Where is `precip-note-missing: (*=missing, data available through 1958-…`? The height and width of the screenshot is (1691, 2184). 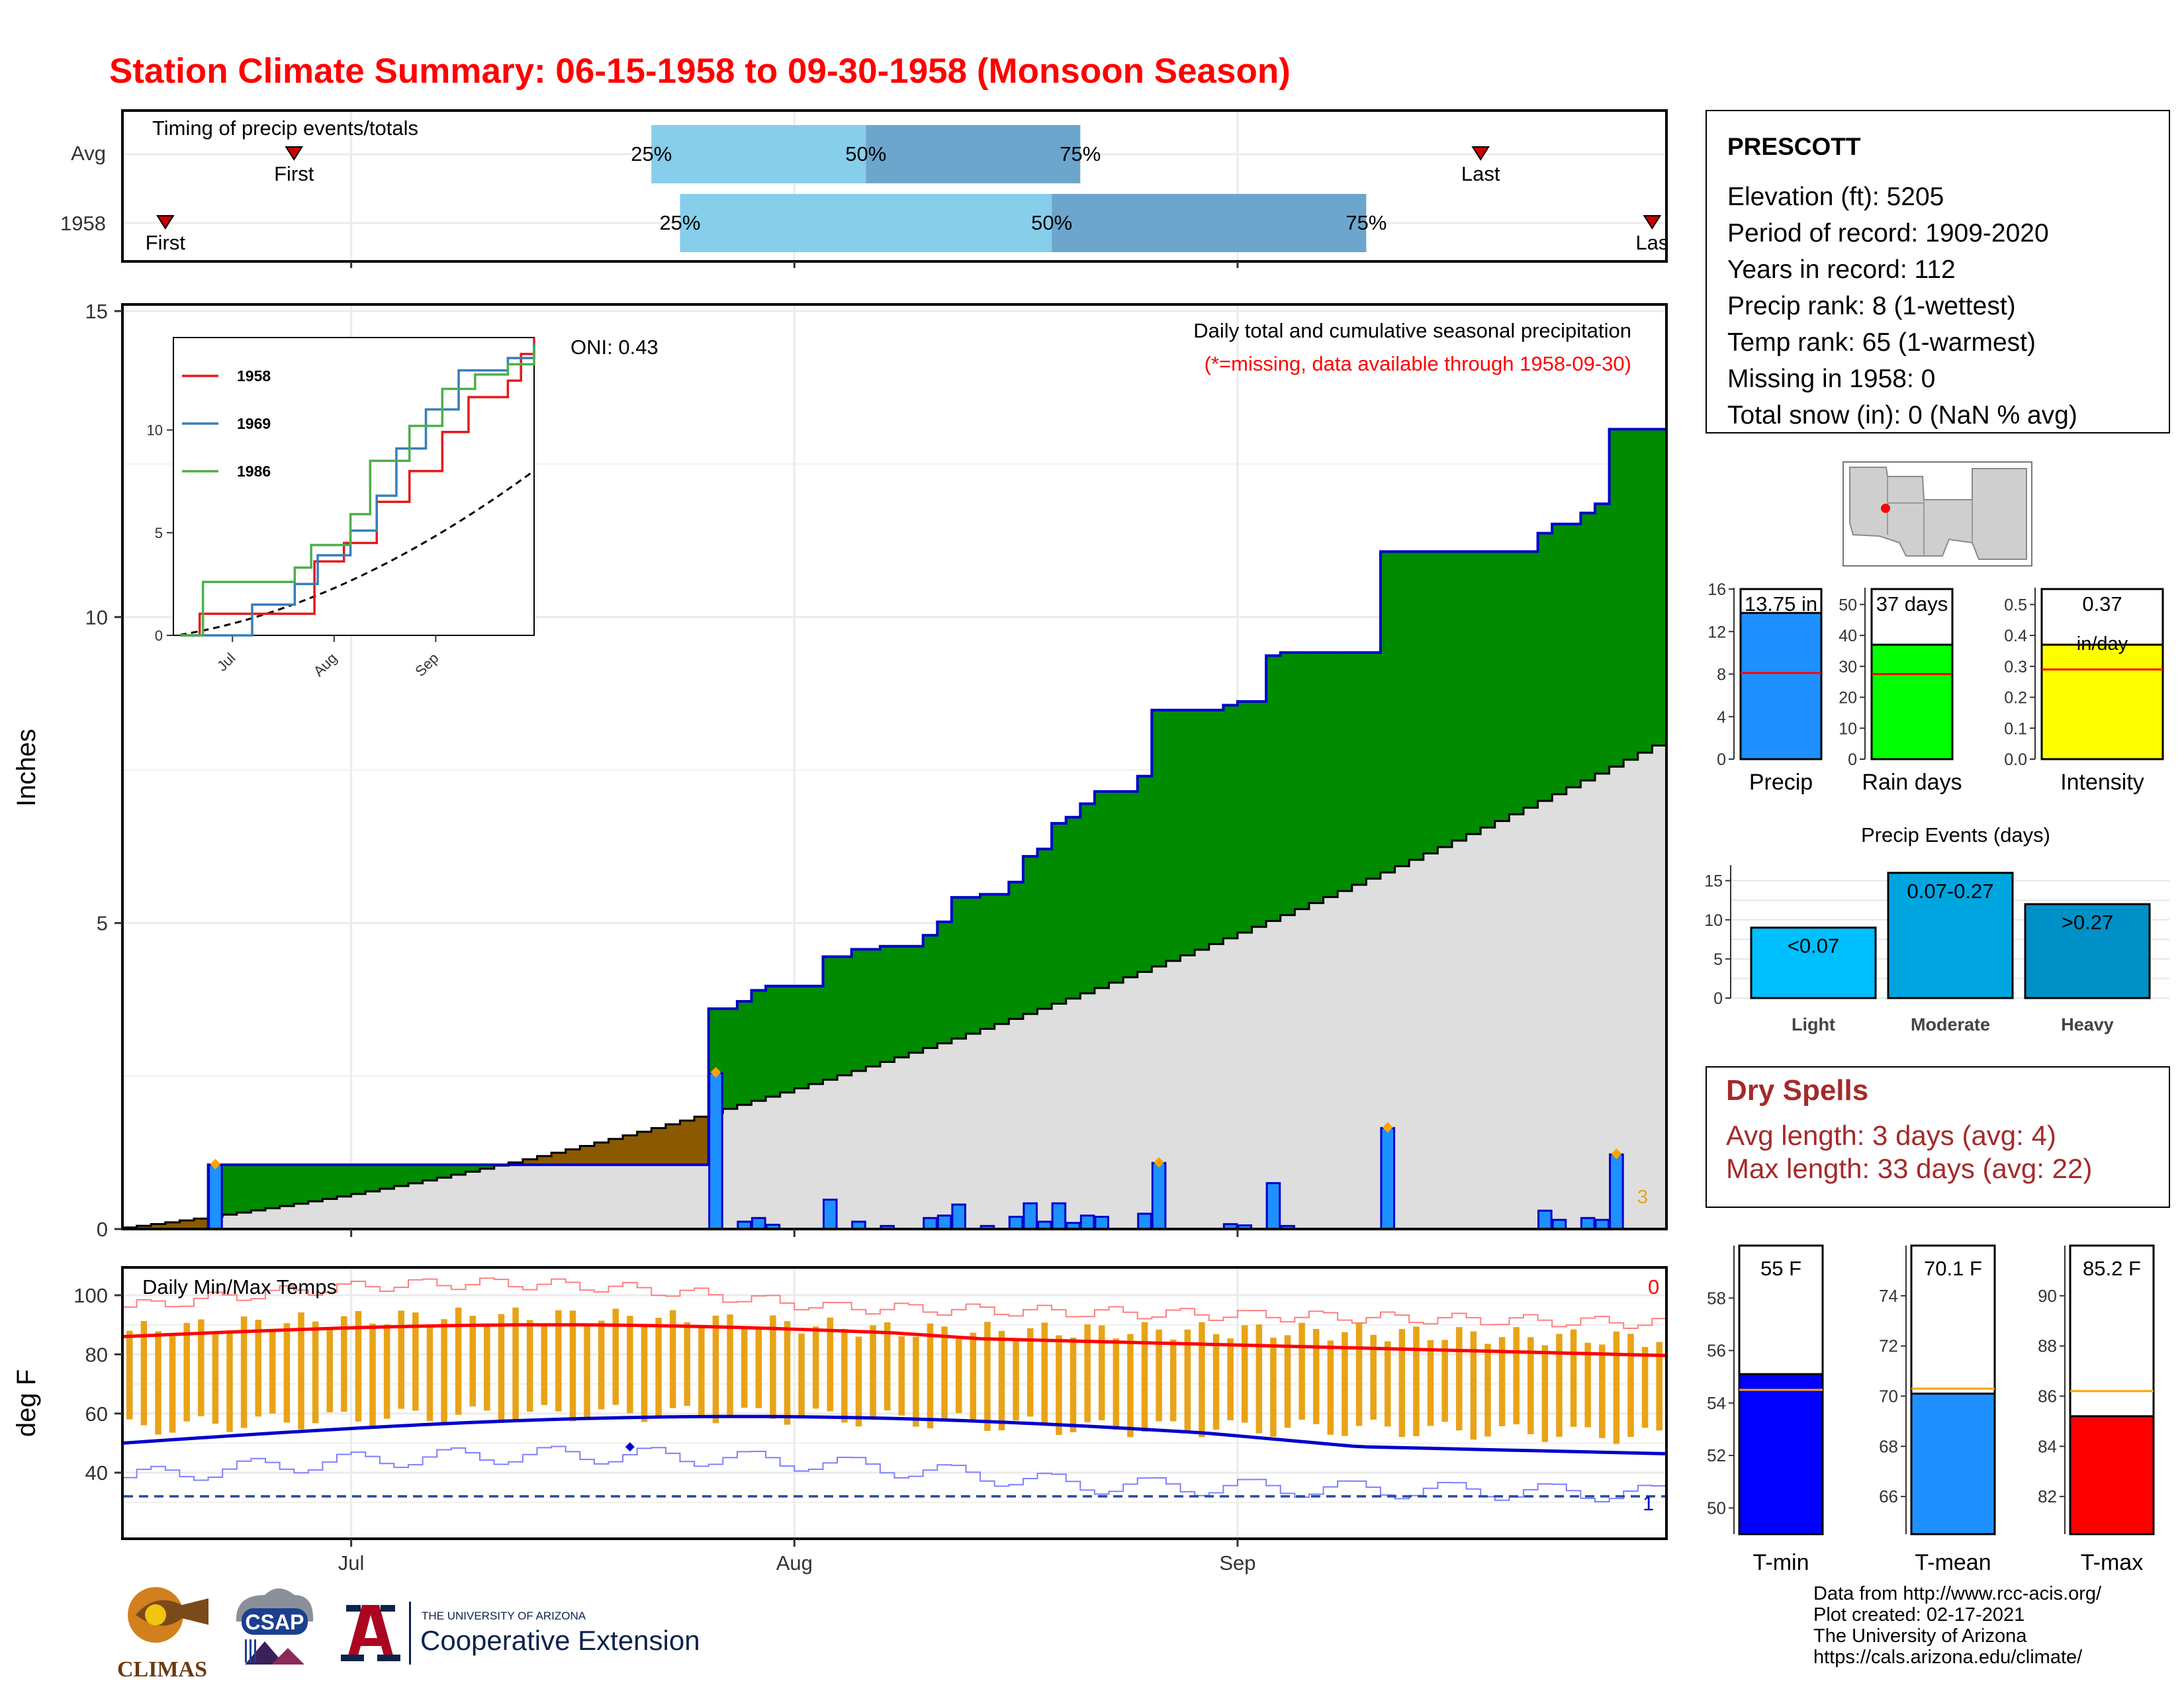
precip-note-missing: (*=missing, data available through 1958-… is located at coordinates (1418, 363).